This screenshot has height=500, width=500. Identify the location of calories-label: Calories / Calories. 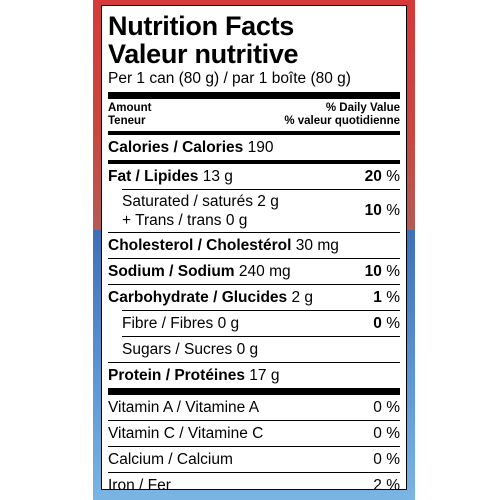
(176, 147).